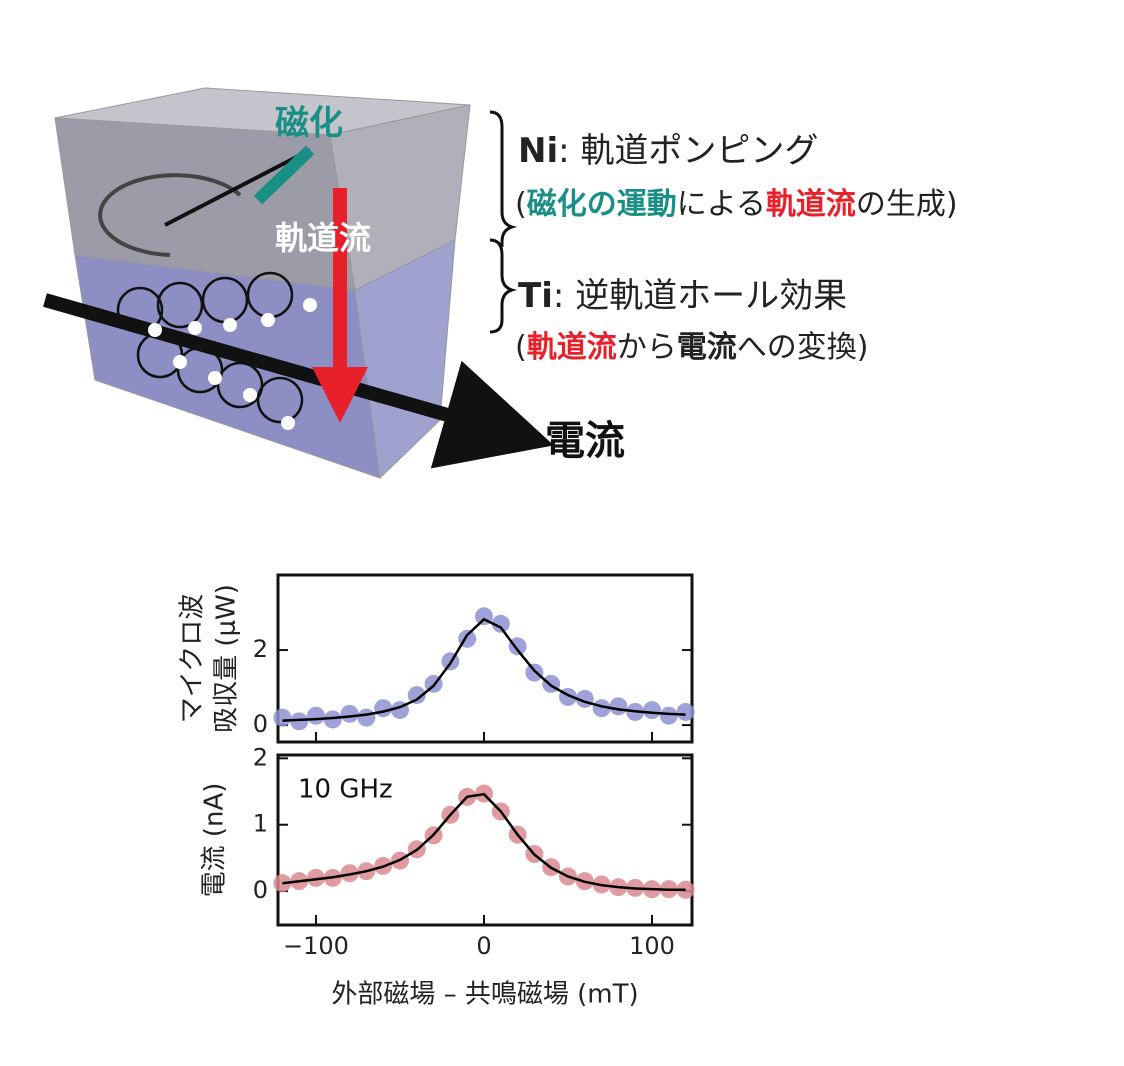 This screenshot has width=1124, height=1066. I want to click on ni-element: Ni, so click(538, 151).